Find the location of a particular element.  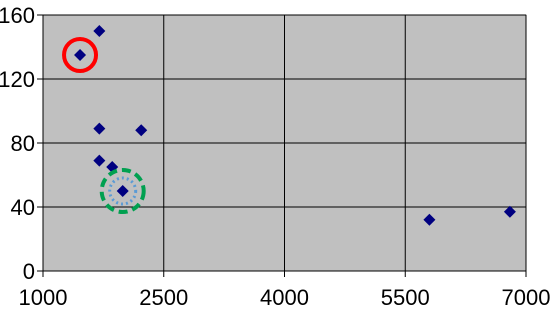

y-tick-label: 0 is located at coordinates (29, 271).